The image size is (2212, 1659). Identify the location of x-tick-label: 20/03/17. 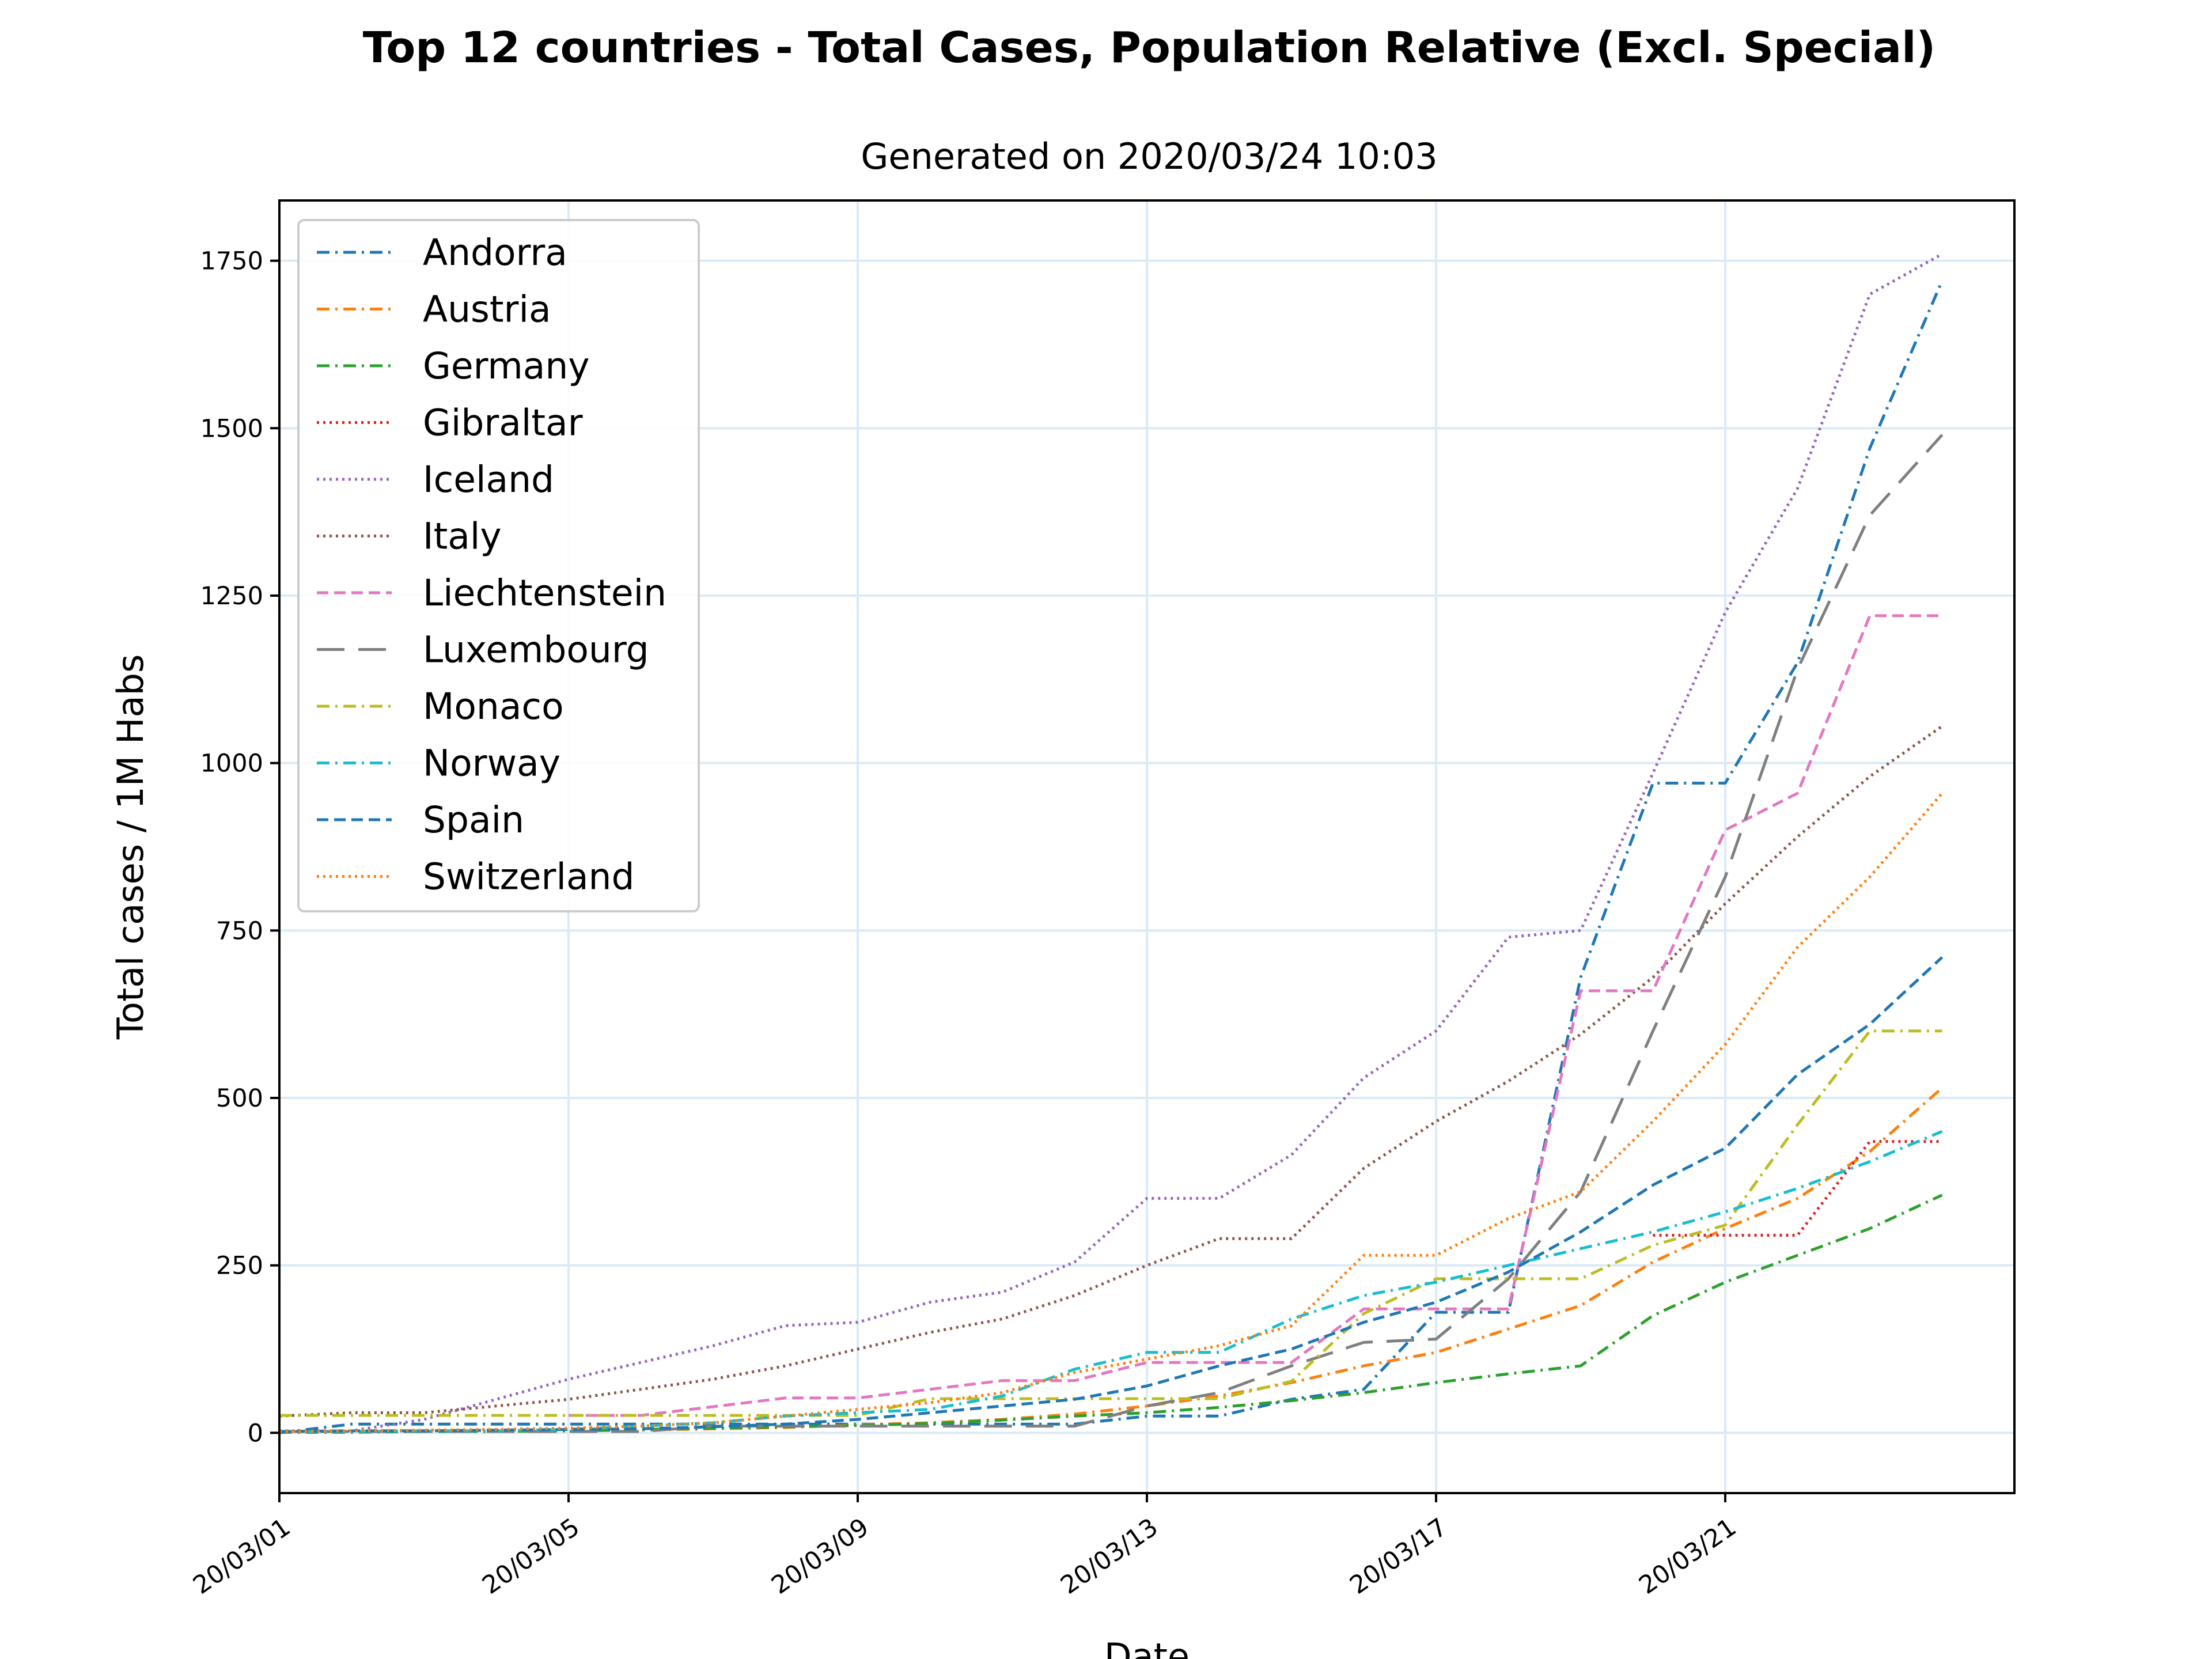
(1398, 1556).